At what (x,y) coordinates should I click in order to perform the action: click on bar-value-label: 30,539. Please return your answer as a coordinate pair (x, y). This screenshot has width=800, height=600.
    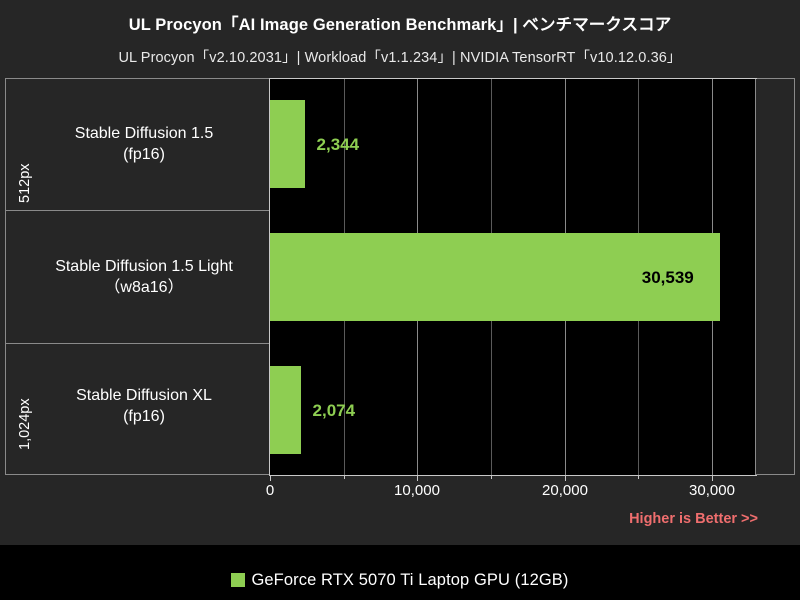
    Looking at the image, I should click on (667, 277).